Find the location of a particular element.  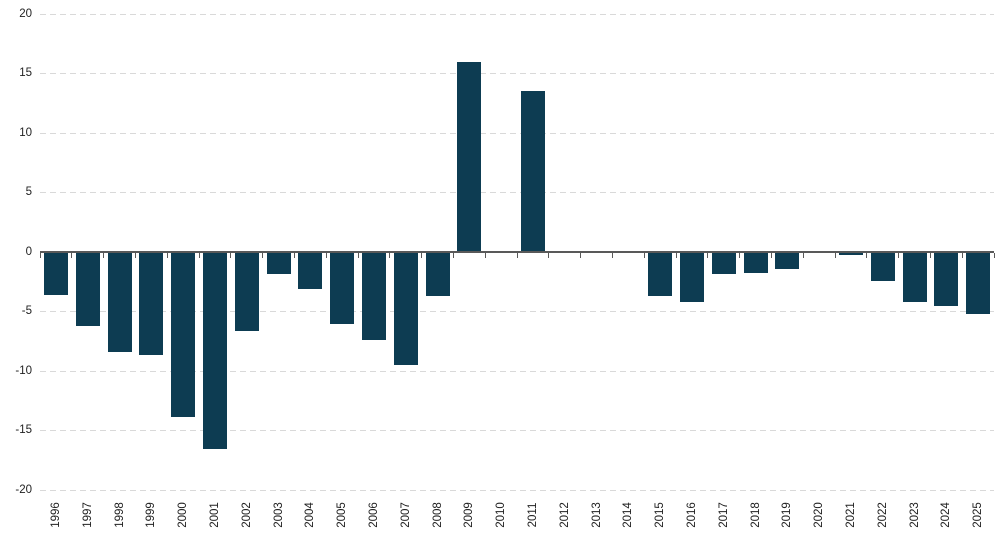

y-axis-label--20: -20 is located at coordinates (23, 490).